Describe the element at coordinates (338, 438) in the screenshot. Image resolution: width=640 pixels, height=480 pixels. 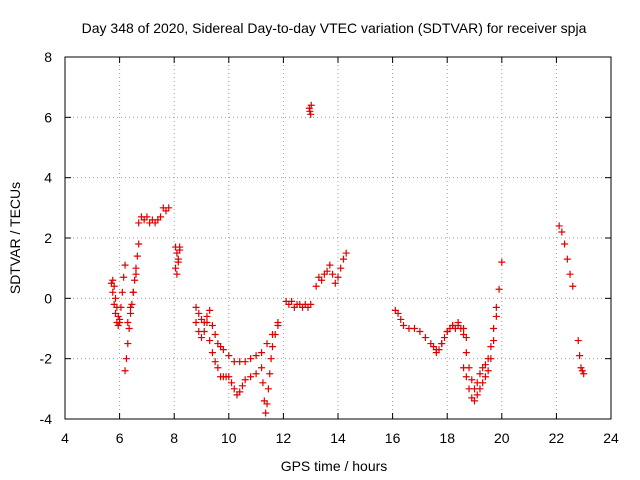
I see `x-tick-label: 14` at that location.